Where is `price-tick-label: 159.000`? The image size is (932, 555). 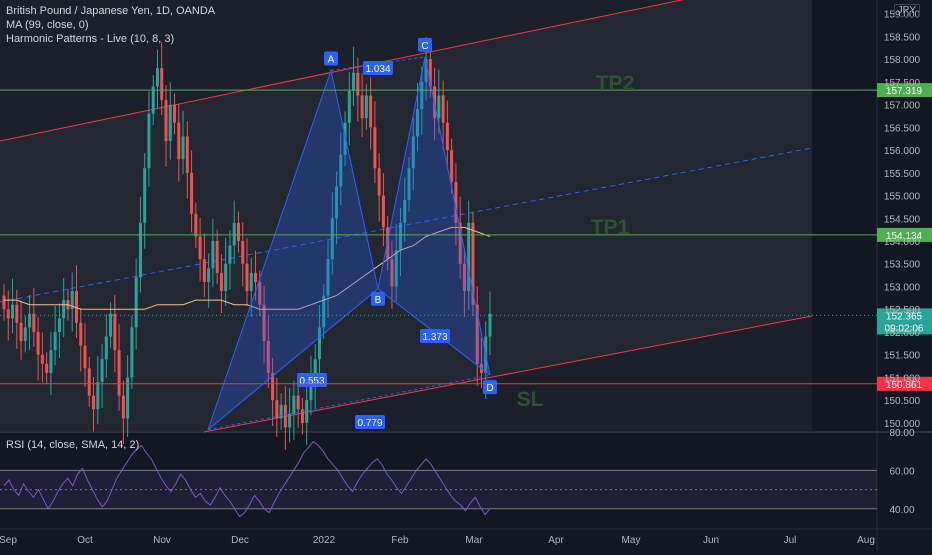
price-tick-label: 159.000 is located at coordinates (902, 15).